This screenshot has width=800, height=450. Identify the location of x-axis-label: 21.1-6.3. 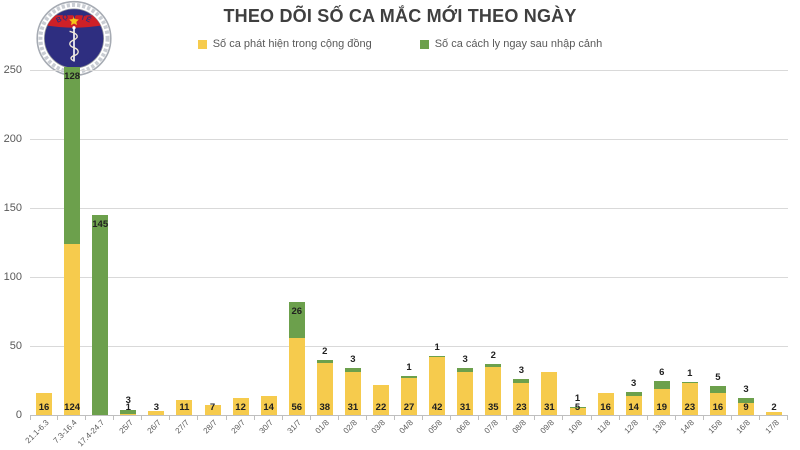
(37, 432).